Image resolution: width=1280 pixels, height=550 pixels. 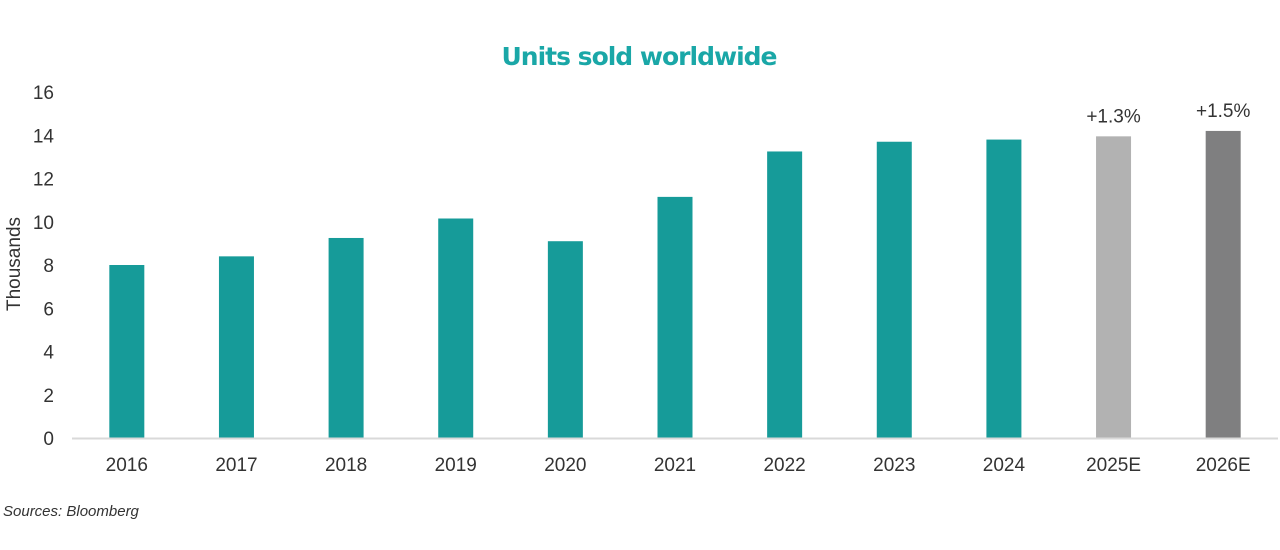 I want to click on y-tick-label: 8, so click(x=48, y=266).